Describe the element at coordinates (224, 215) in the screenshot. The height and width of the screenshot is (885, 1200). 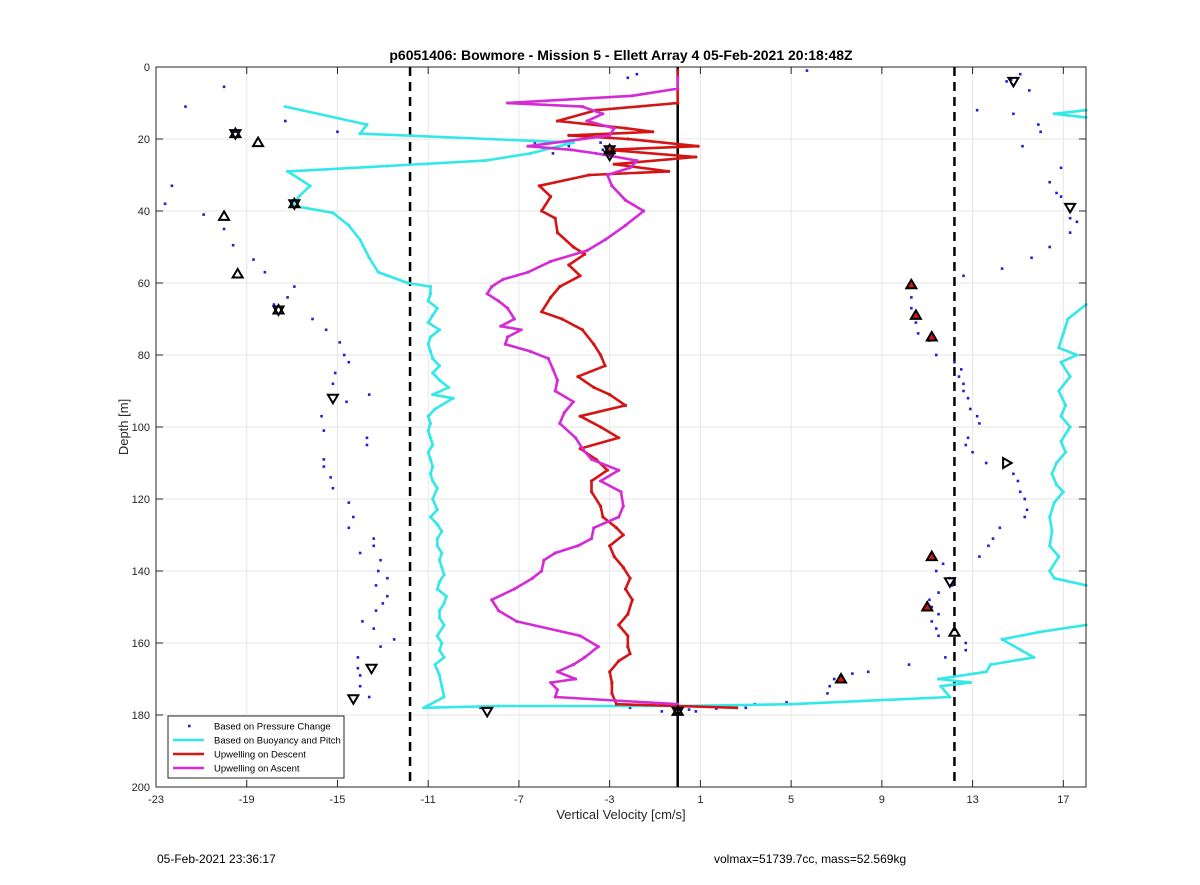
I see `up-triangle-marker` at that location.